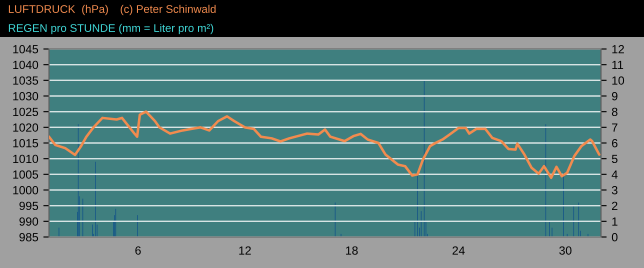 The height and width of the screenshot is (268, 644). Describe the element at coordinates (618, 49) in the screenshot. I see `y2-tick-label: 12` at that location.